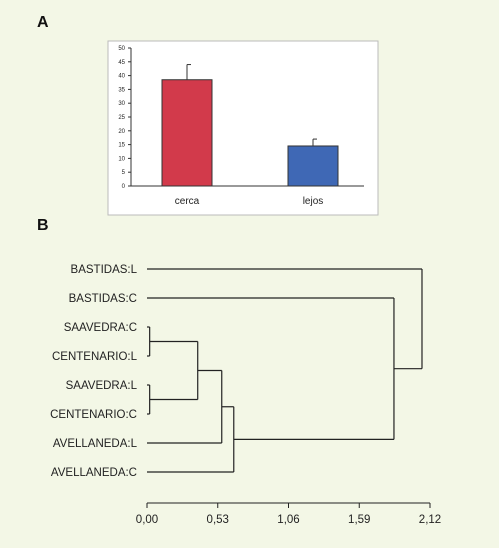 This screenshot has height=548, width=499. Describe the element at coordinates (250, 125) in the screenshot. I see `bar-marks` at that location.